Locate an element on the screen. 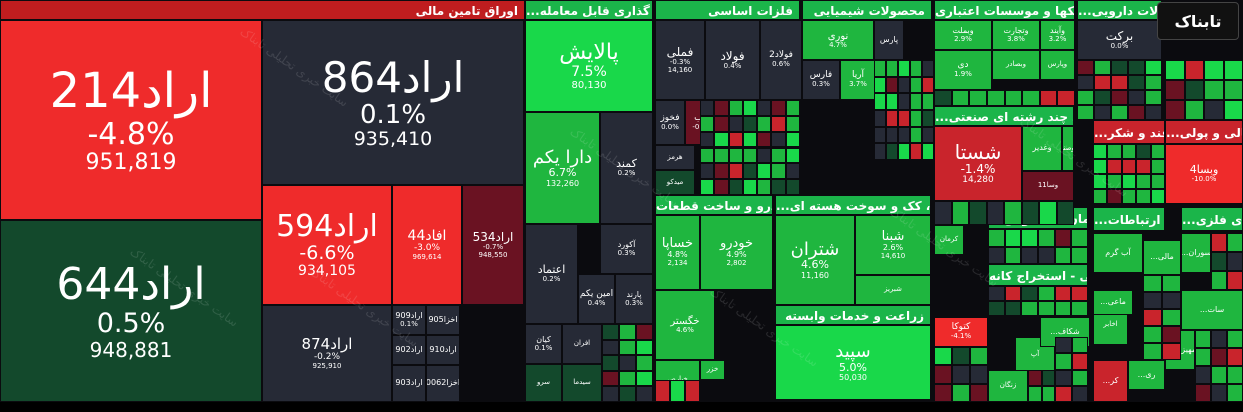  stock-tile: اخزا905 is located at coordinates (443, 320).